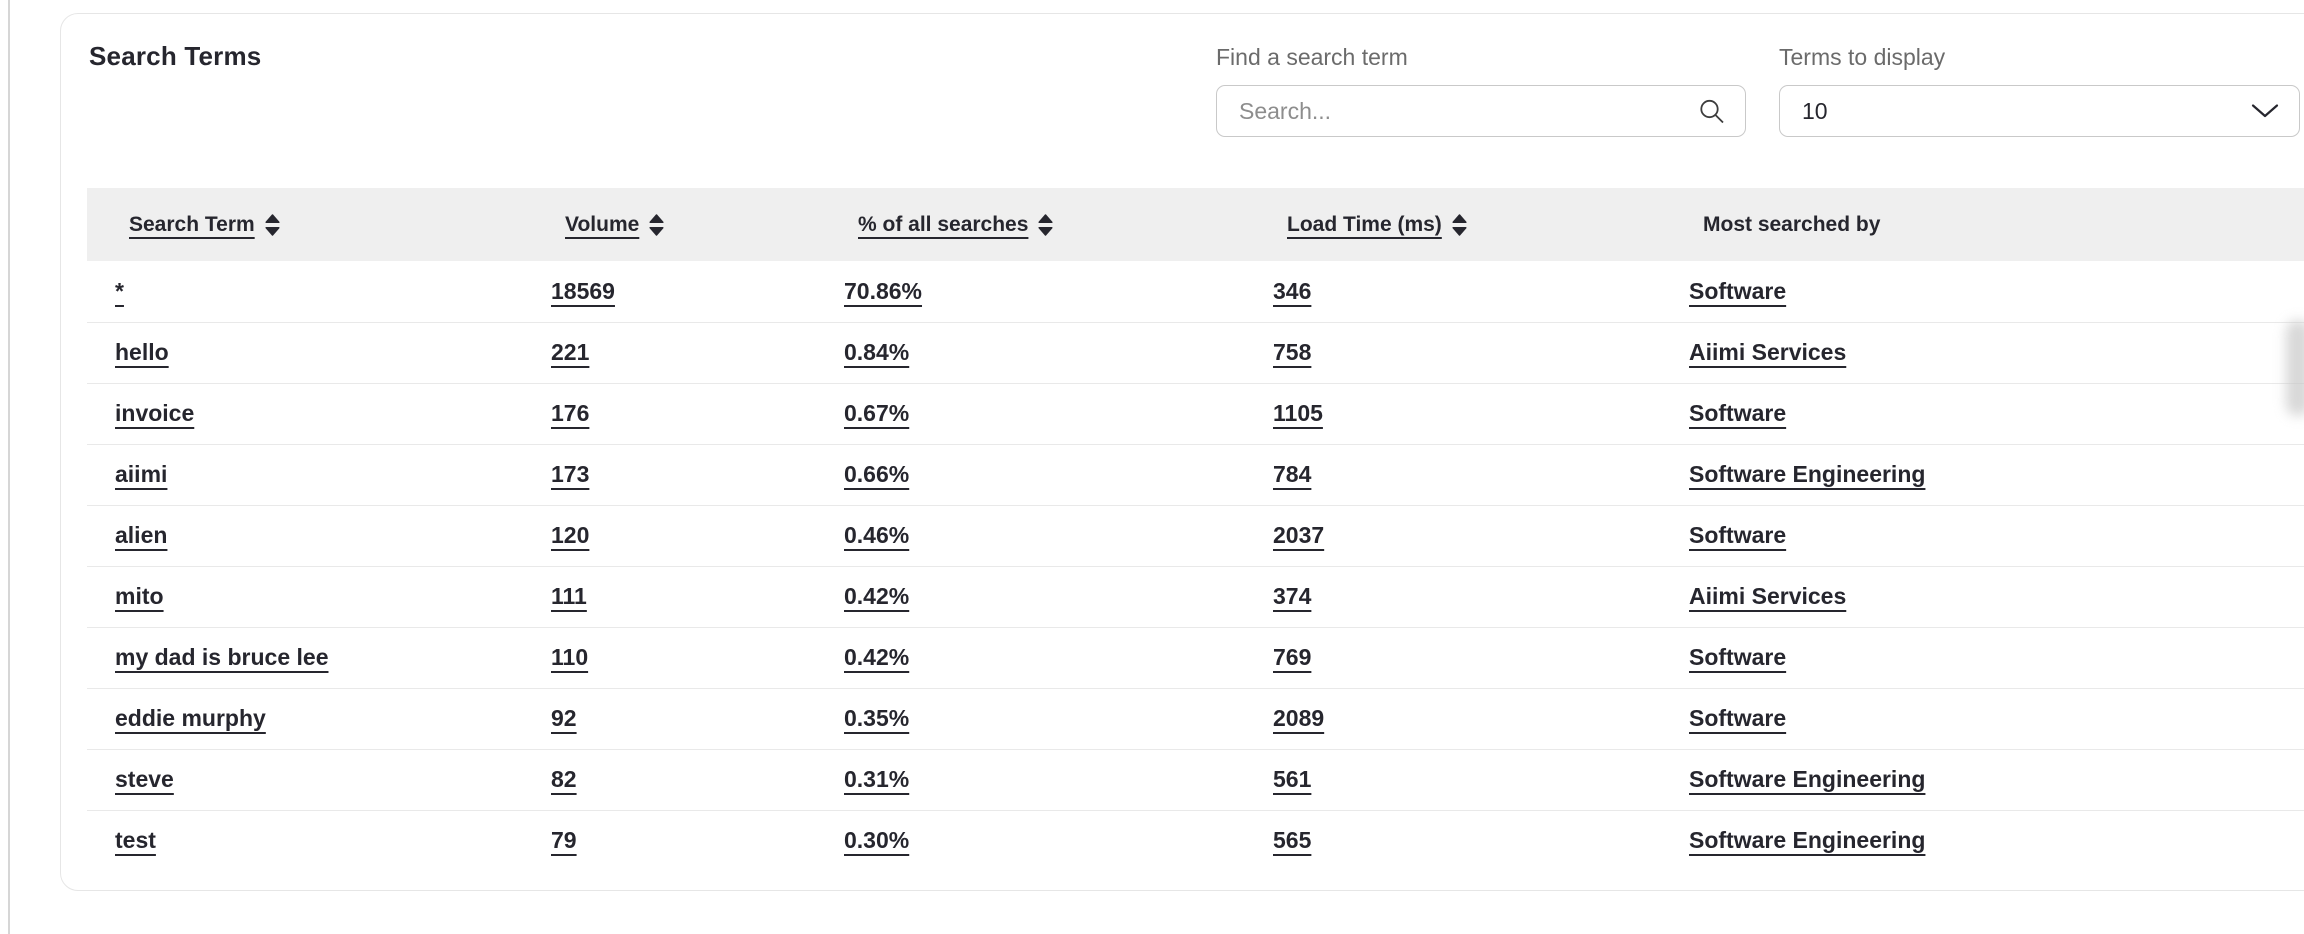 The width and height of the screenshot is (2304, 934). Describe the element at coordinates (1195, 718) in the screenshot. I see `table-row: eddie murphy 92 0.35% 2089 Software` at that location.